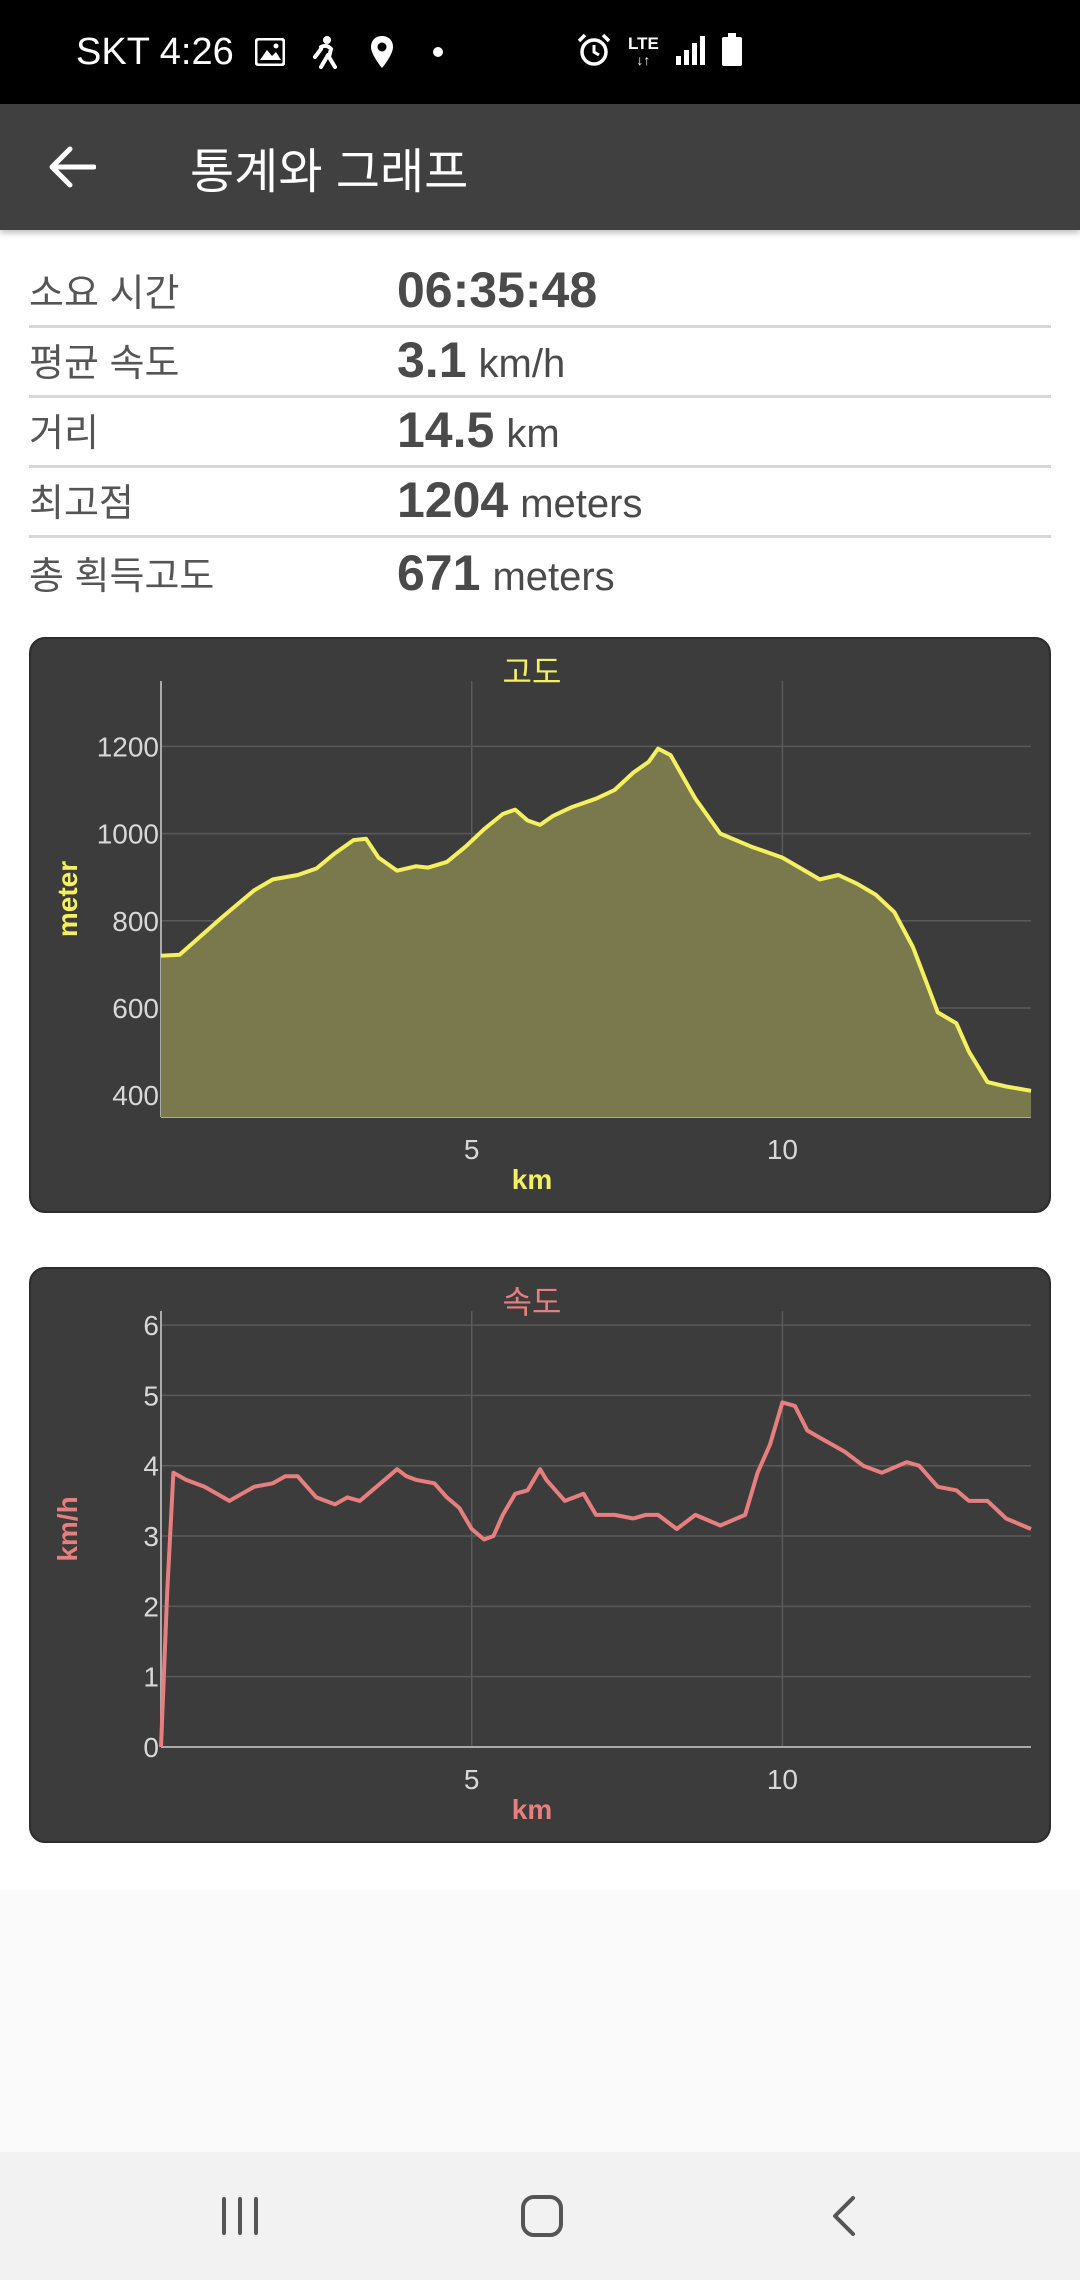 This screenshot has height=2280, width=1080. I want to click on stat-row-highest-point: 최고점 1204 meters, so click(540, 503).